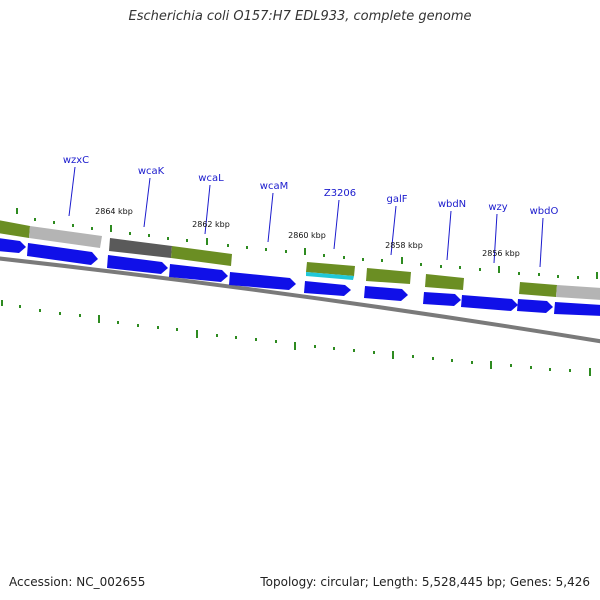  I want to click on gene-label-galF: galF, so click(396, 199).